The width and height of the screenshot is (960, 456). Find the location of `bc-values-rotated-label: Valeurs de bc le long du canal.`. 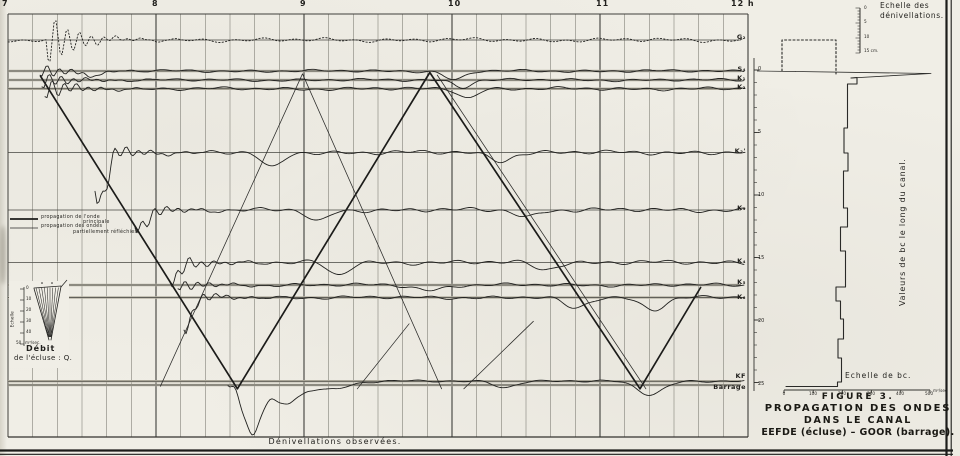

bc-values-rotated-label: Valeurs de bc le long du canal. is located at coordinates (902, 232).